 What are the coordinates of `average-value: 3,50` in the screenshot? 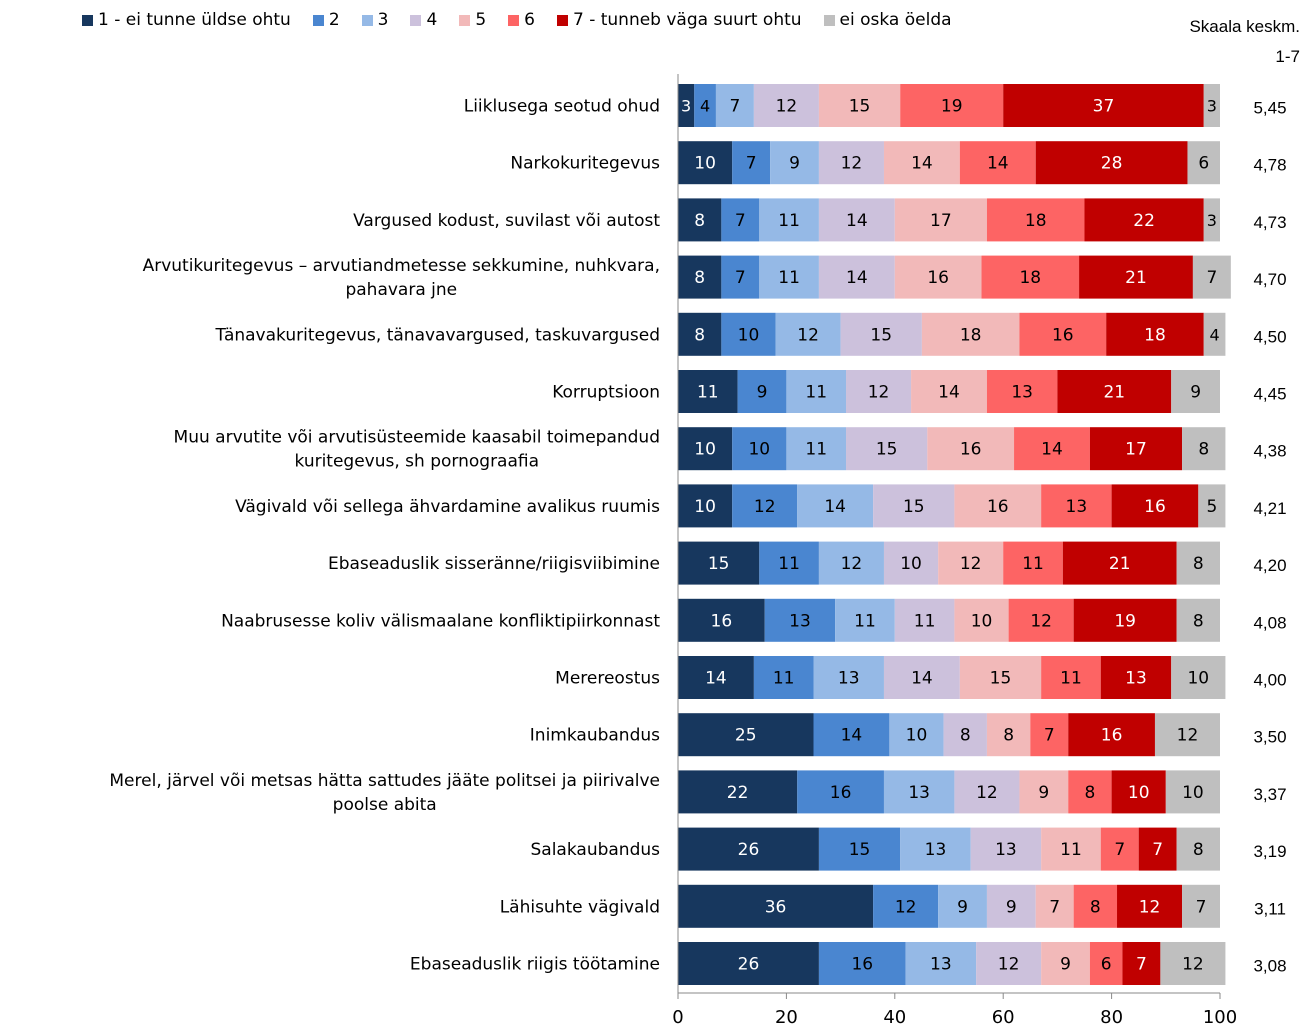 It's located at (1269, 737).